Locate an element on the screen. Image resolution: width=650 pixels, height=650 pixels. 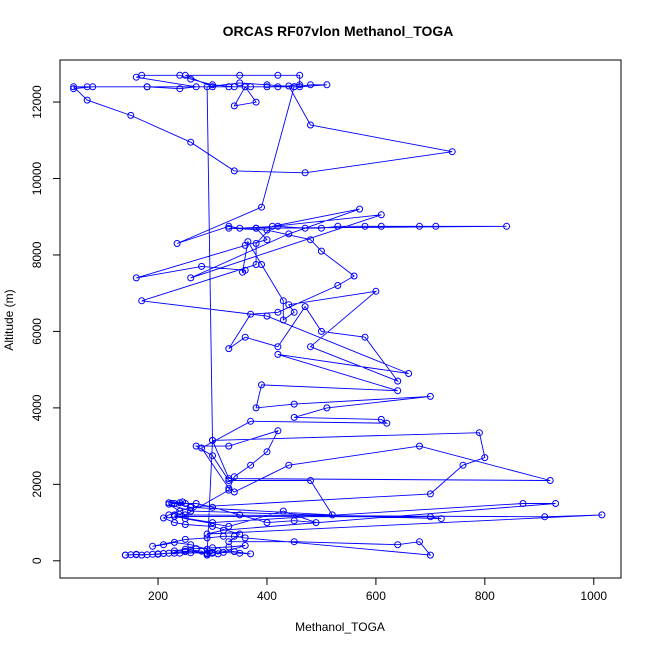
x-tick-label: 200 is located at coordinates (158, 596).